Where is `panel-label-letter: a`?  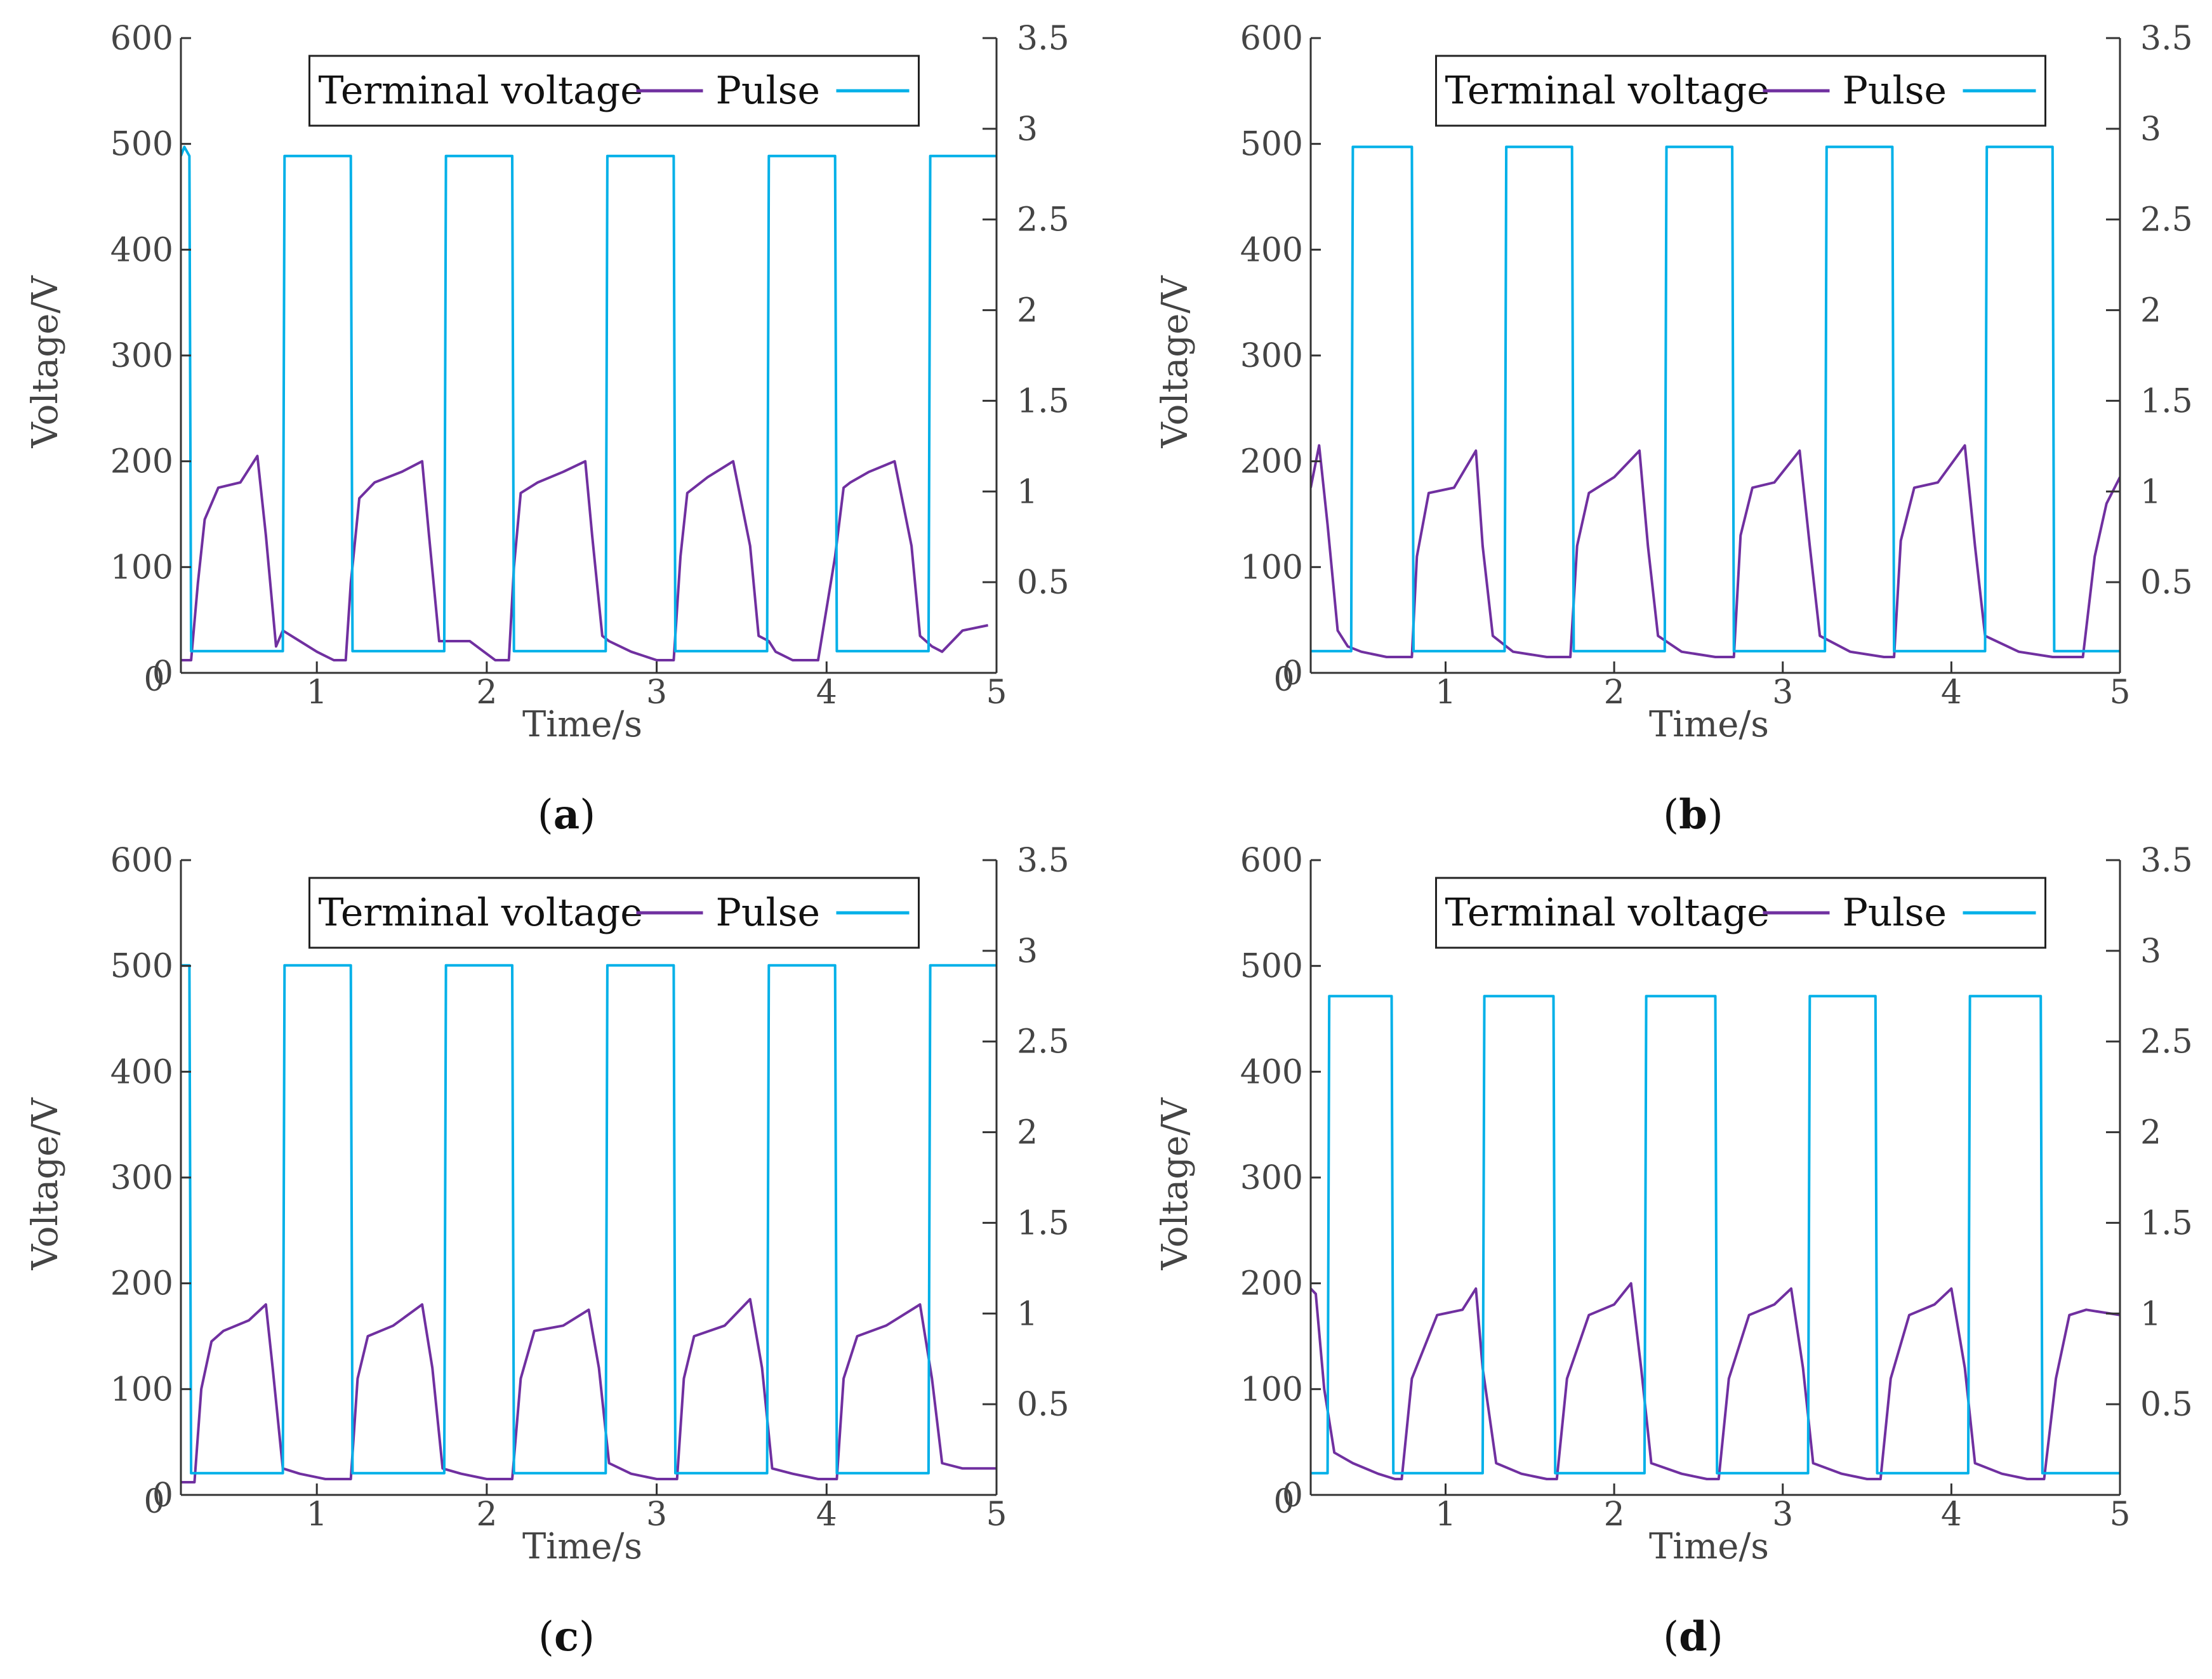
panel-label-letter: a is located at coordinates (566, 815).